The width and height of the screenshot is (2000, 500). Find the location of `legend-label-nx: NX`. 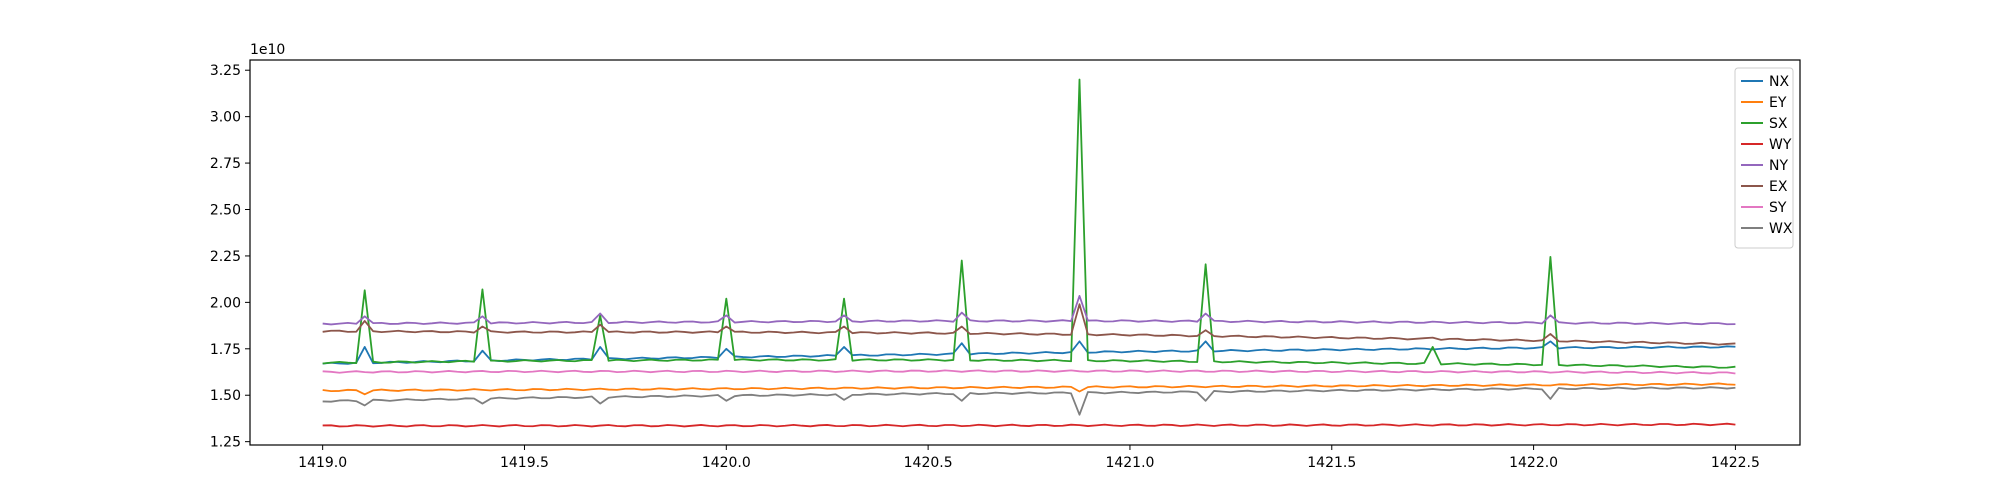

legend-label-nx: NX is located at coordinates (1779, 82).